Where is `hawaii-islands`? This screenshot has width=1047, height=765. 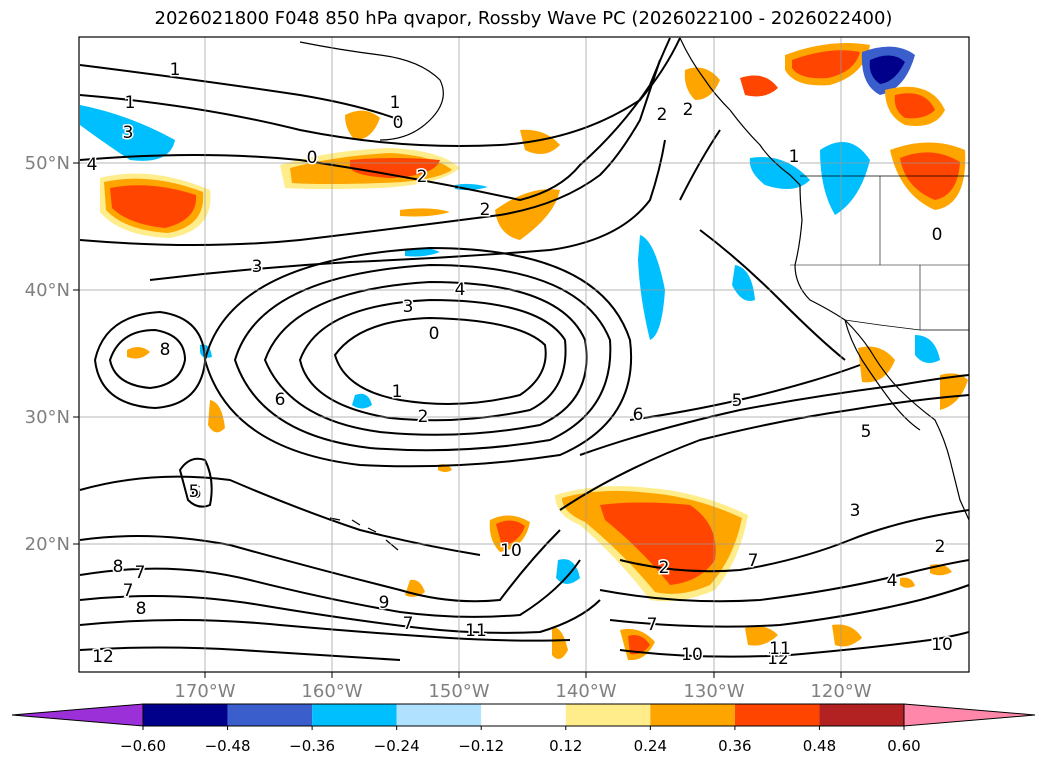 hawaii-islands is located at coordinates (364, 534).